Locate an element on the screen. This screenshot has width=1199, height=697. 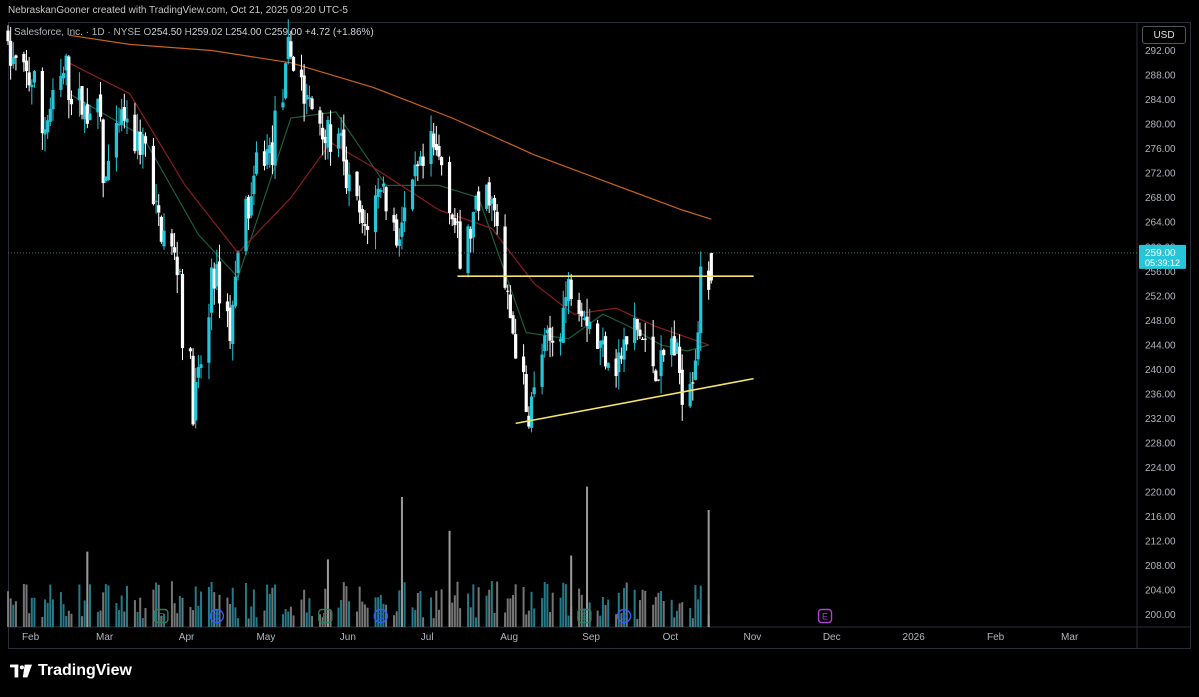
tradingview-logo-icon is located at coordinates (21, 671).